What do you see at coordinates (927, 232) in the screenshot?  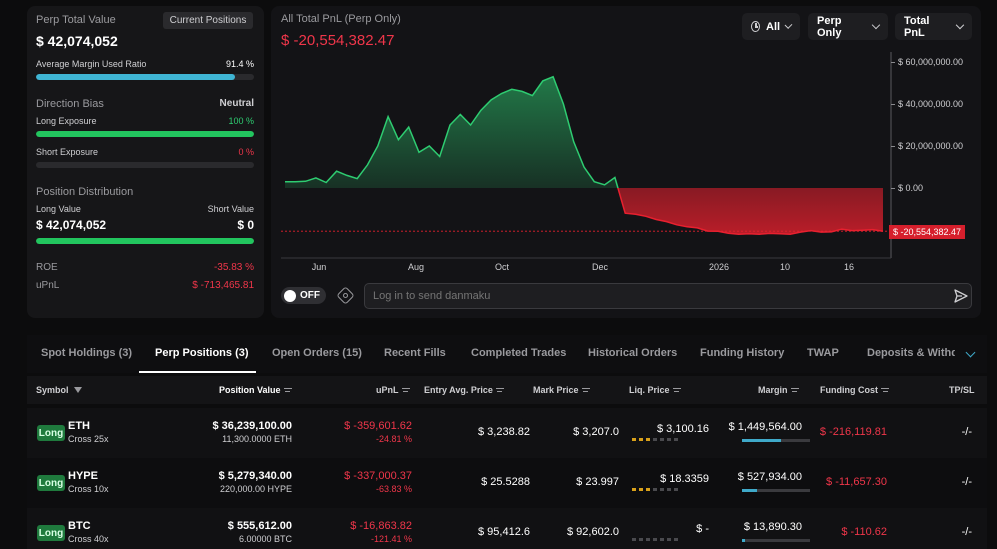 I see `current-pnl-axis-label: $ -20,554,382.47` at bounding box center [927, 232].